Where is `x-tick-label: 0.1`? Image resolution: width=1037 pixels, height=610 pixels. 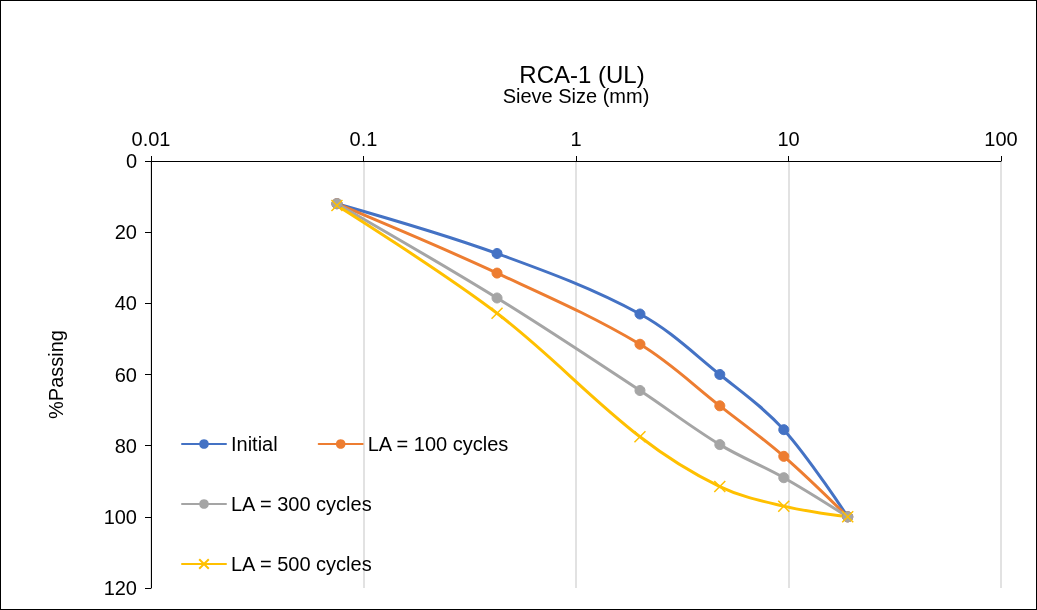
x-tick-label: 0.1 is located at coordinates (363, 139).